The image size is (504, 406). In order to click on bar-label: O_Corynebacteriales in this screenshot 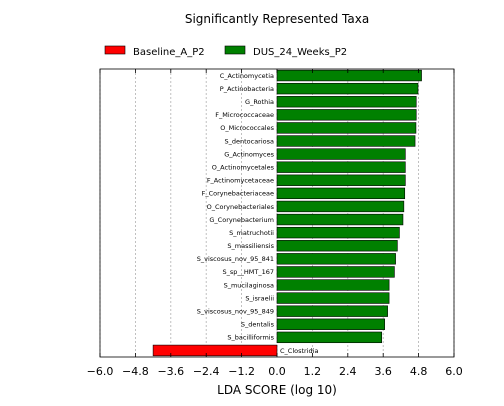, I will do `click(241, 207)`.